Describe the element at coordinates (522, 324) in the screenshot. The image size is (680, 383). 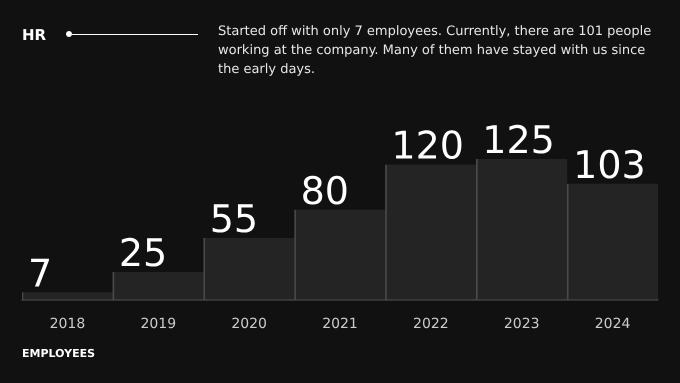
I see `x-tick-label: 2023` at that location.